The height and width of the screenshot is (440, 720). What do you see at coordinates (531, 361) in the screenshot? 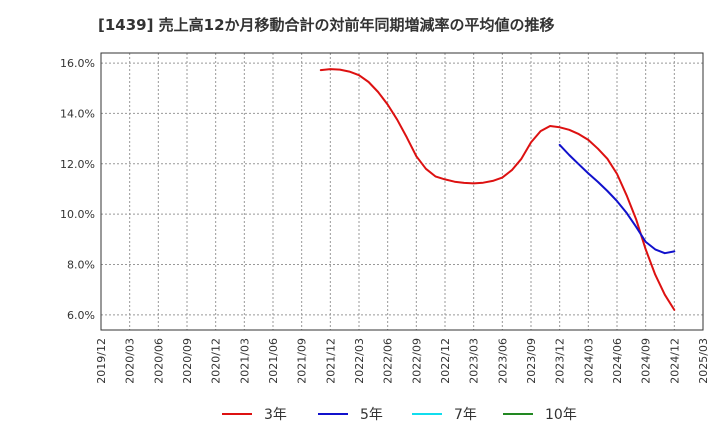
I see `x-tick-label-15: 2023/09` at bounding box center [531, 361].